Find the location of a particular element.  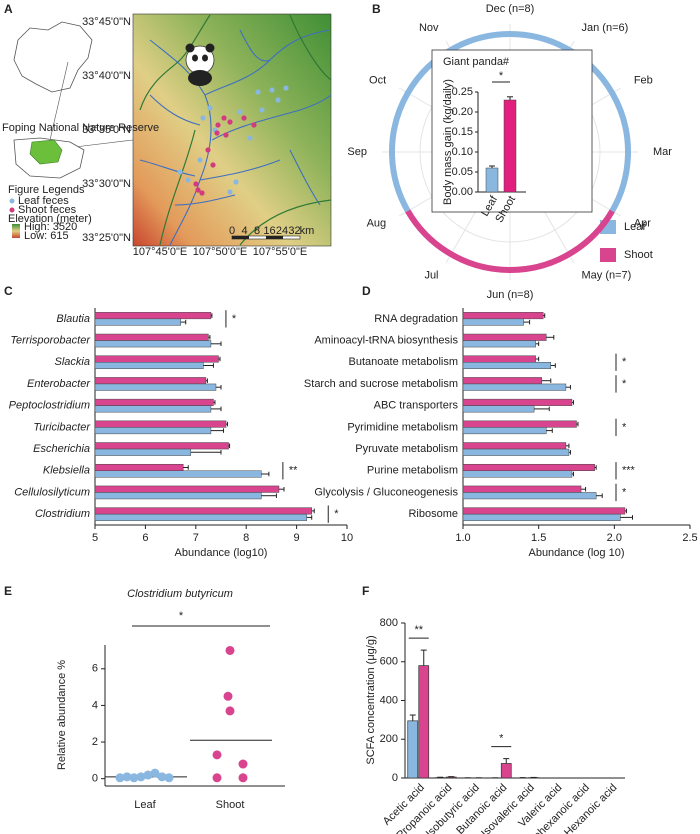

lat-label: 33°35'0"N is located at coordinates (106, 130).